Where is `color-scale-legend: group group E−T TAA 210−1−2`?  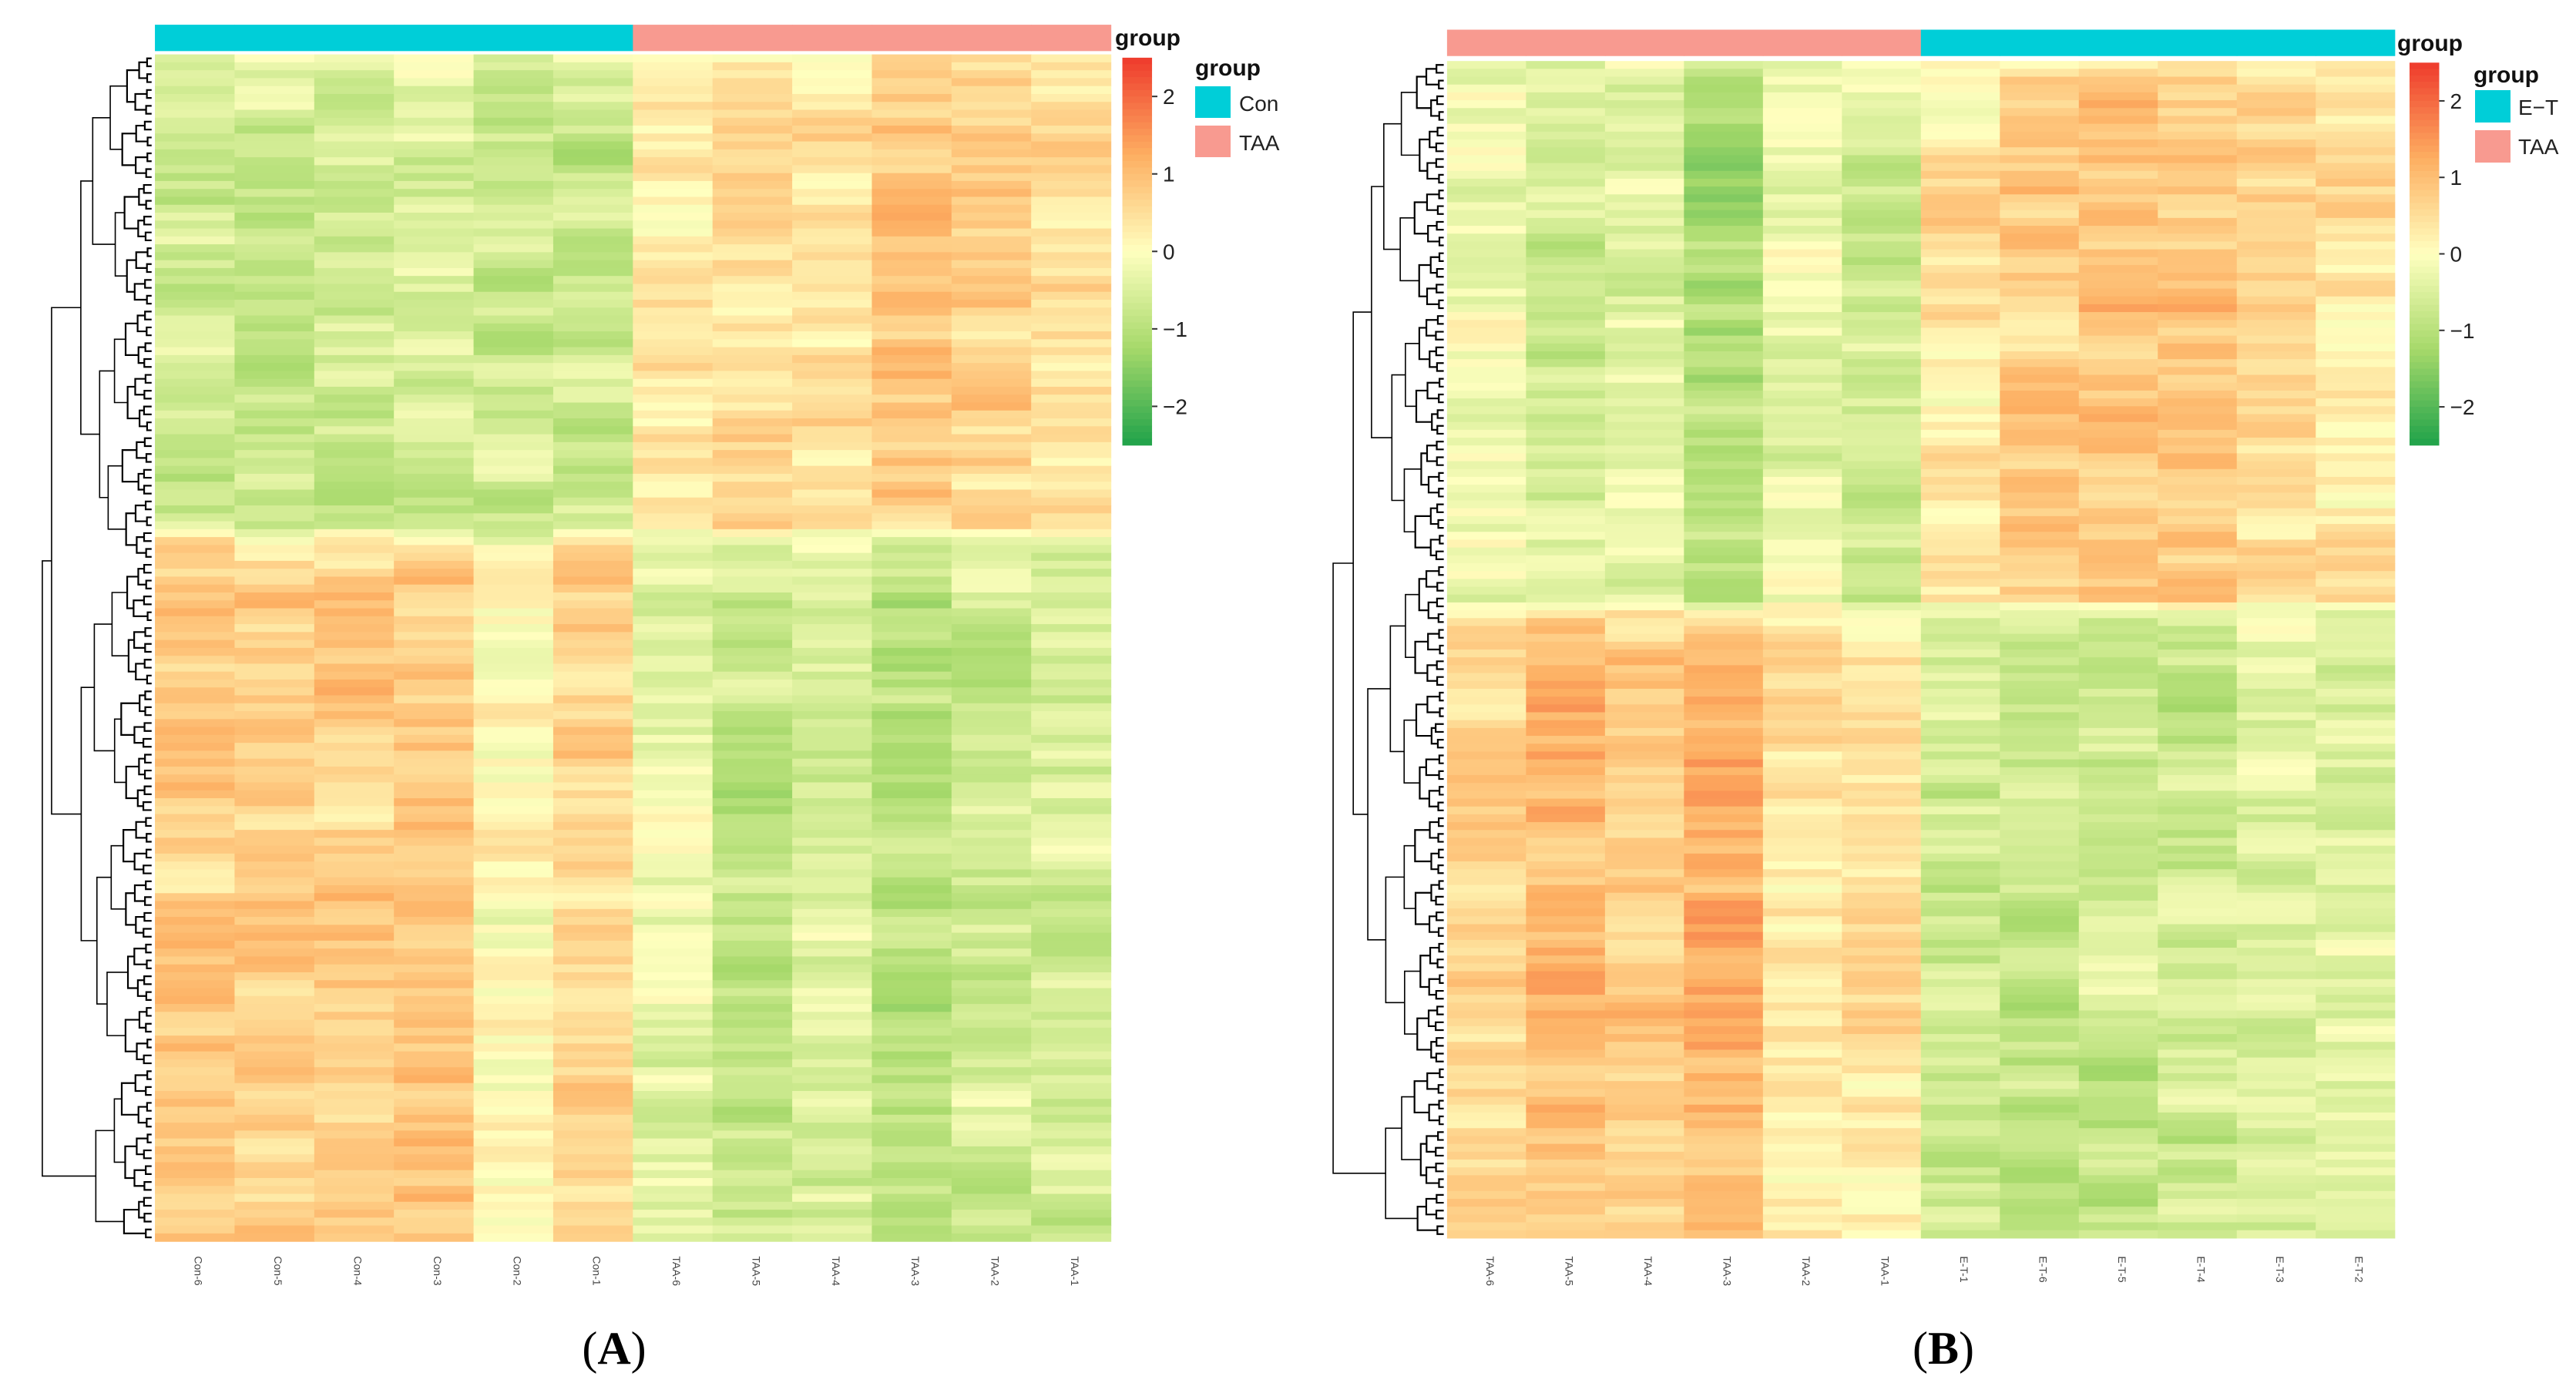 color-scale-legend: group group E−T TAA 210−1−2 is located at coordinates (2478, 238).